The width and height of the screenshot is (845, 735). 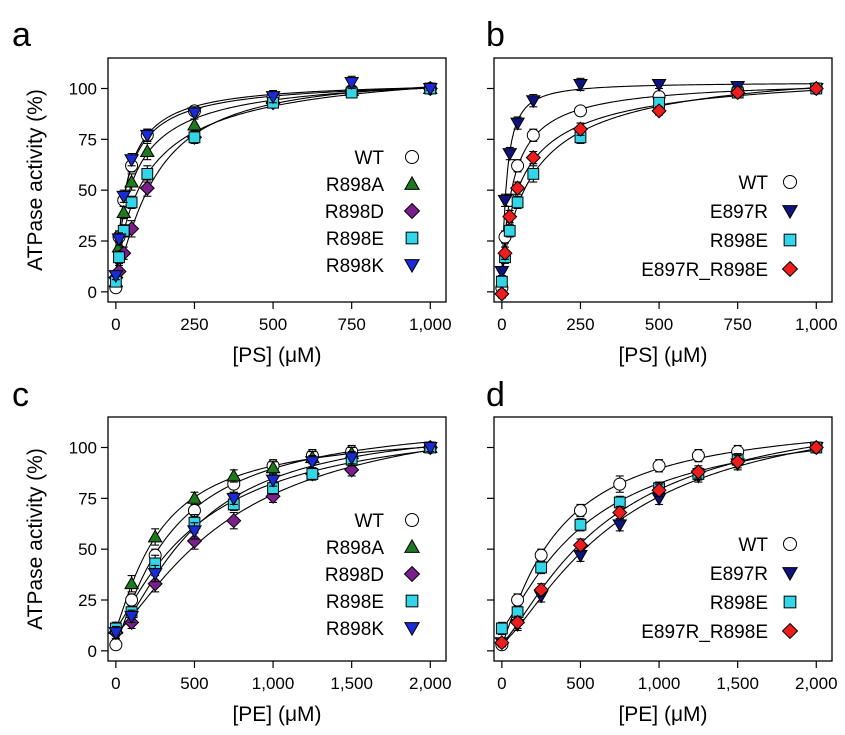 I want to click on x-tick-label: 250, so click(x=580, y=324).